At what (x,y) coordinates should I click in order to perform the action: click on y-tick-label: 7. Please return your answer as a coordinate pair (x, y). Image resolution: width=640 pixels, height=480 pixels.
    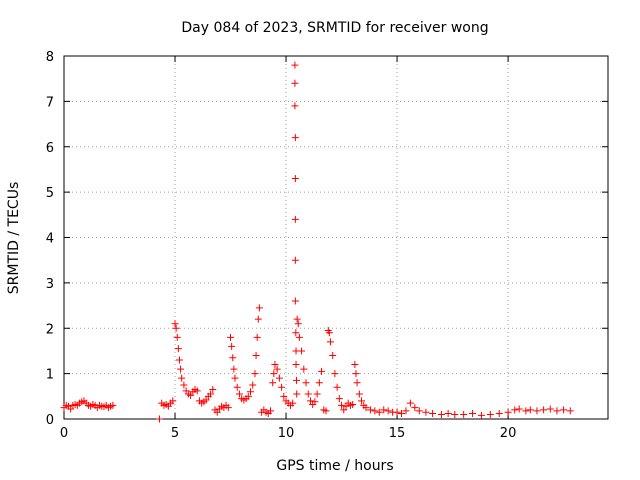
    Looking at the image, I should click on (50, 102).